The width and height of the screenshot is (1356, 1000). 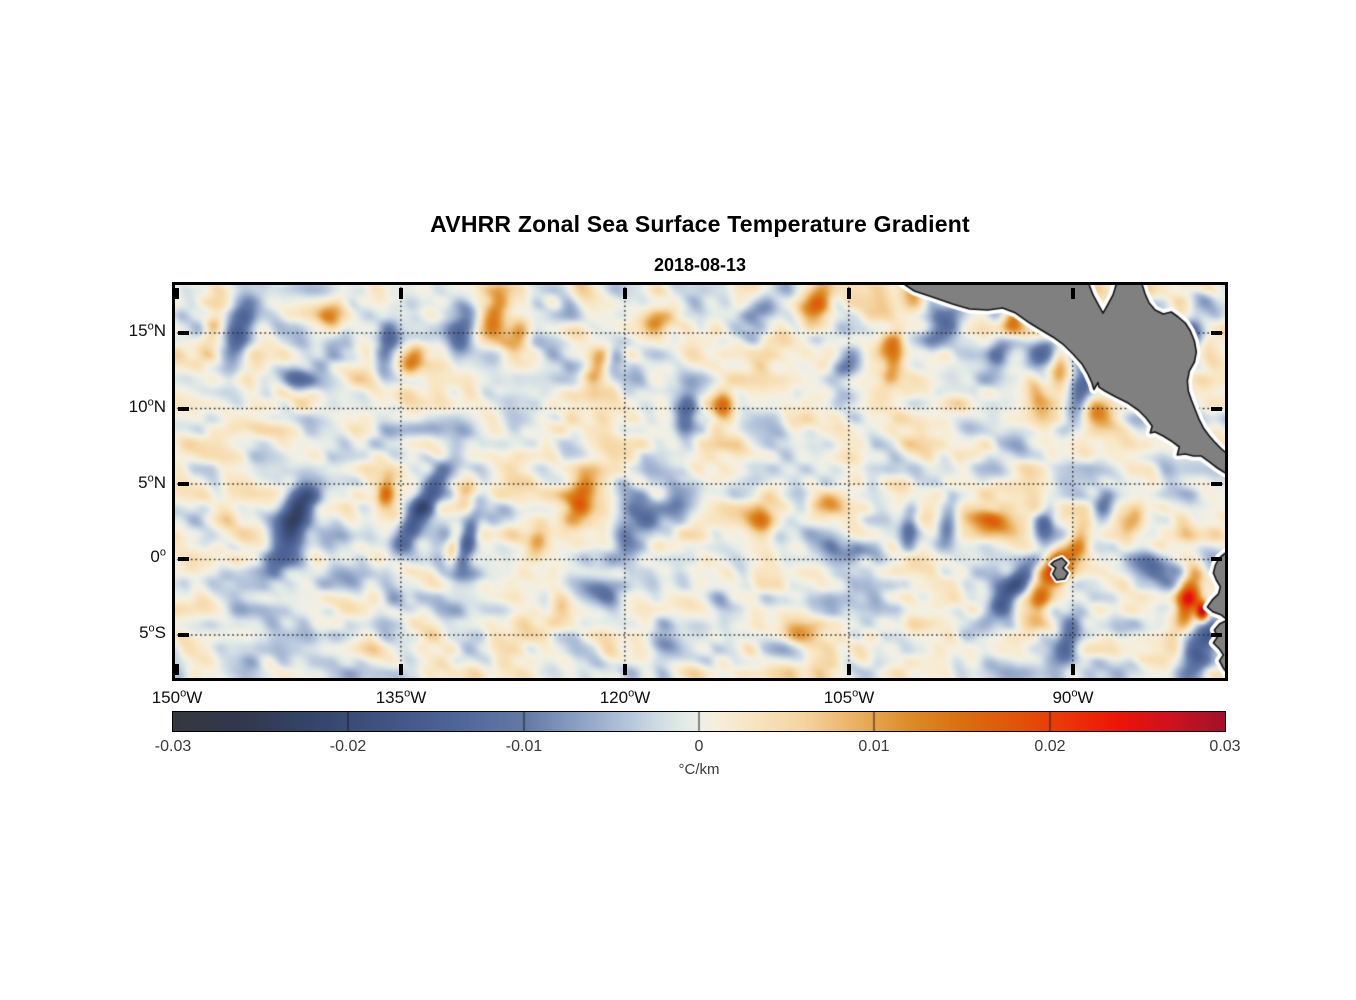 I want to click on xtick-label-120w: 120oW, so click(x=625, y=697).